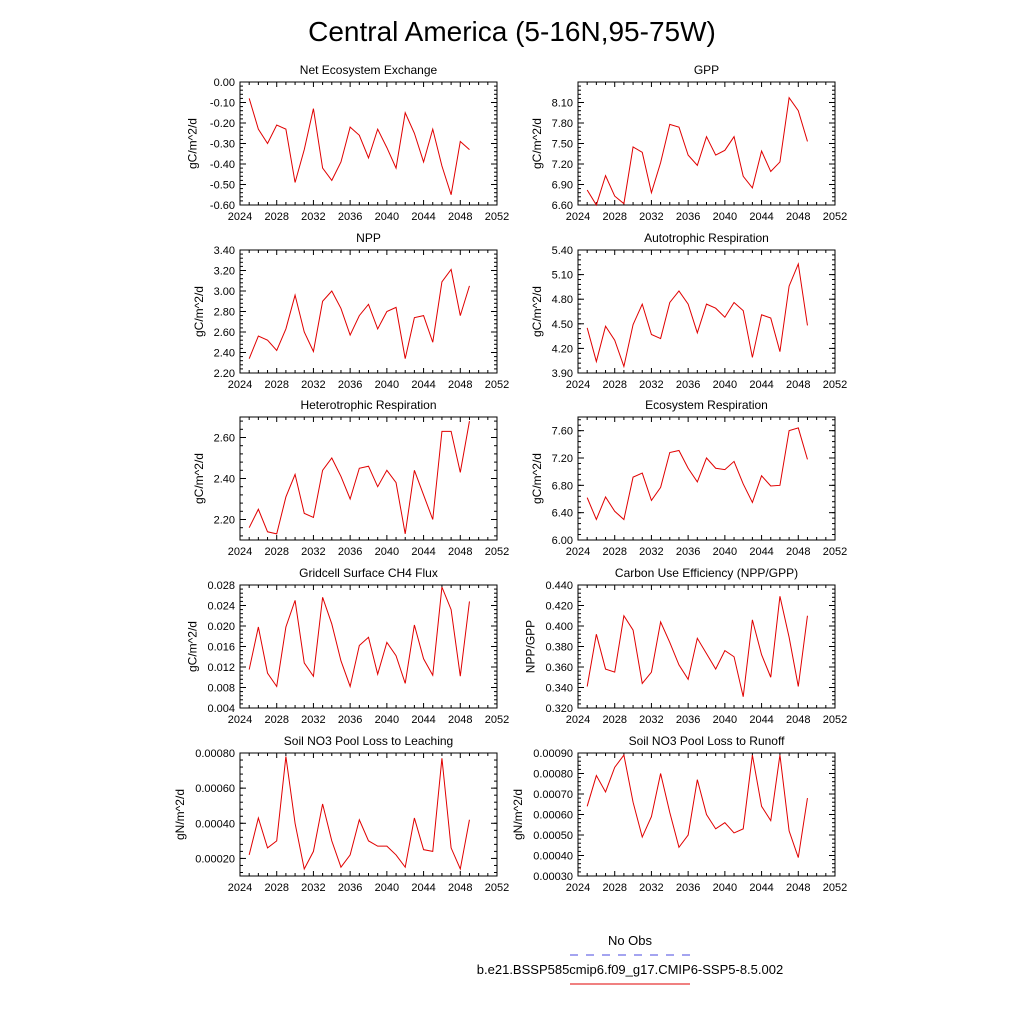 The height and width of the screenshot is (1024, 1024). I want to click on y-tick-label: 6.90, so click(562, 186).